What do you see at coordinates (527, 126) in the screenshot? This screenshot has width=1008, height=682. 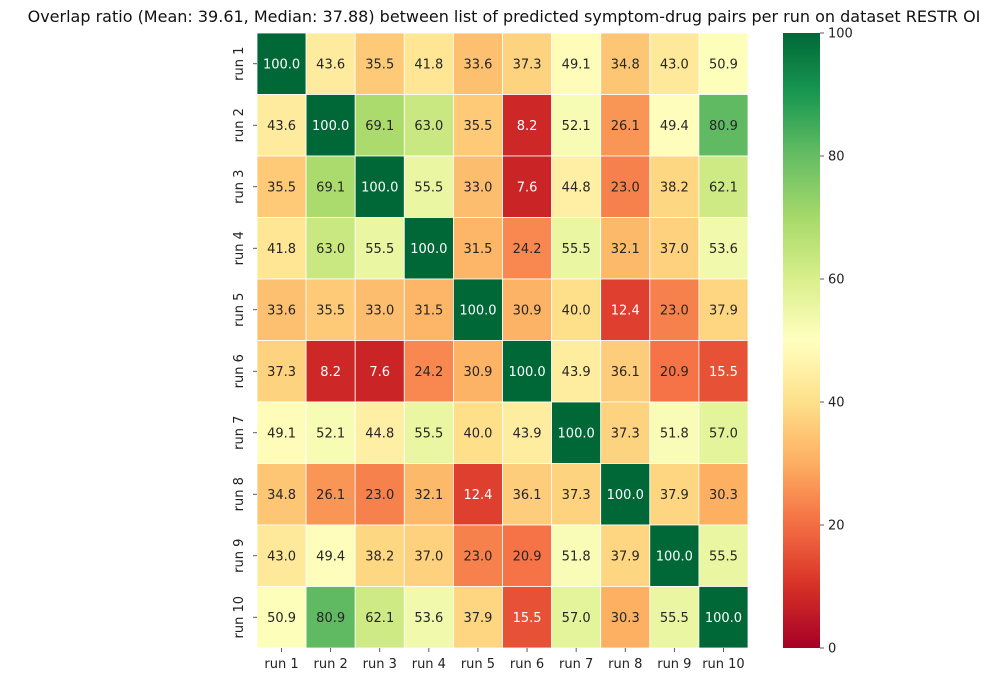 I see `cell-value-label: 8.2` at bounding box center [527, 126].